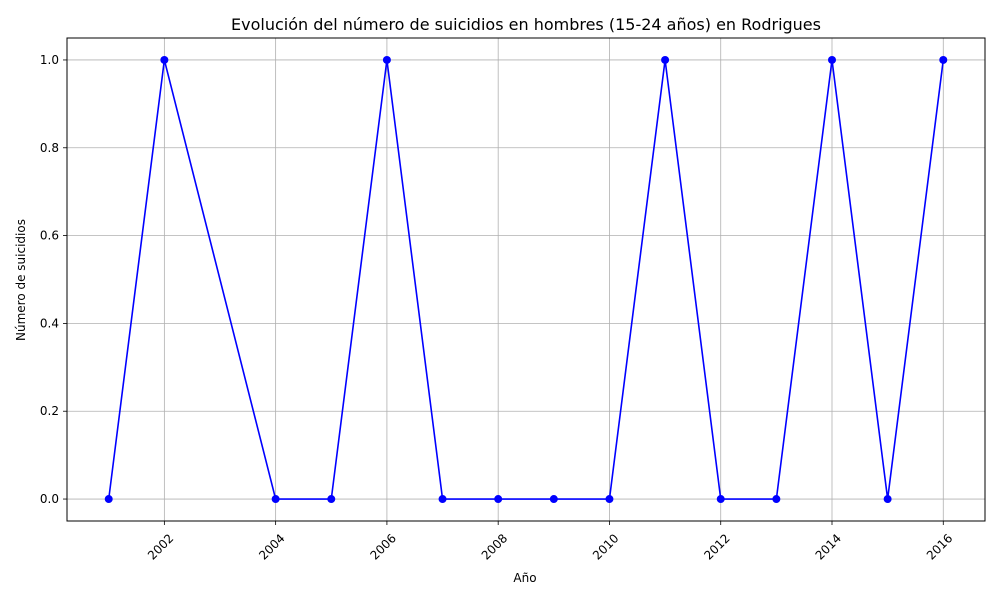 This screenshot has width=1000, height=600. I want to click on y-tick-label: 0.8, so click(49, 148).